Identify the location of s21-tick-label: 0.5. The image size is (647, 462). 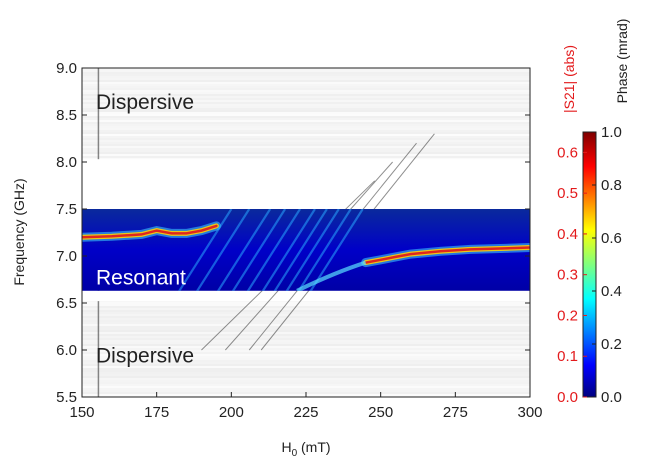
(567, 193).